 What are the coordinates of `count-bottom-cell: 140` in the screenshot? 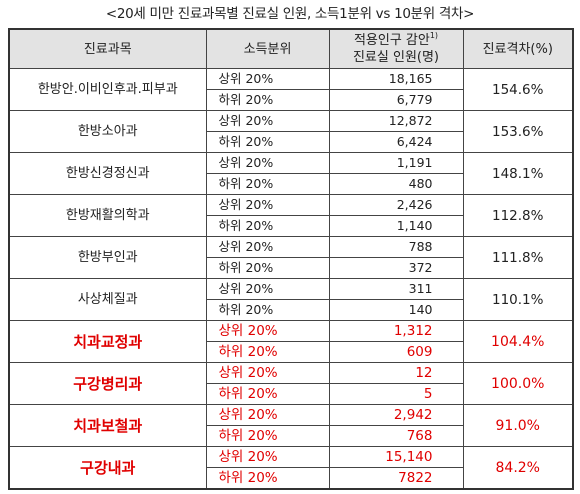 It's located at (396, 310).